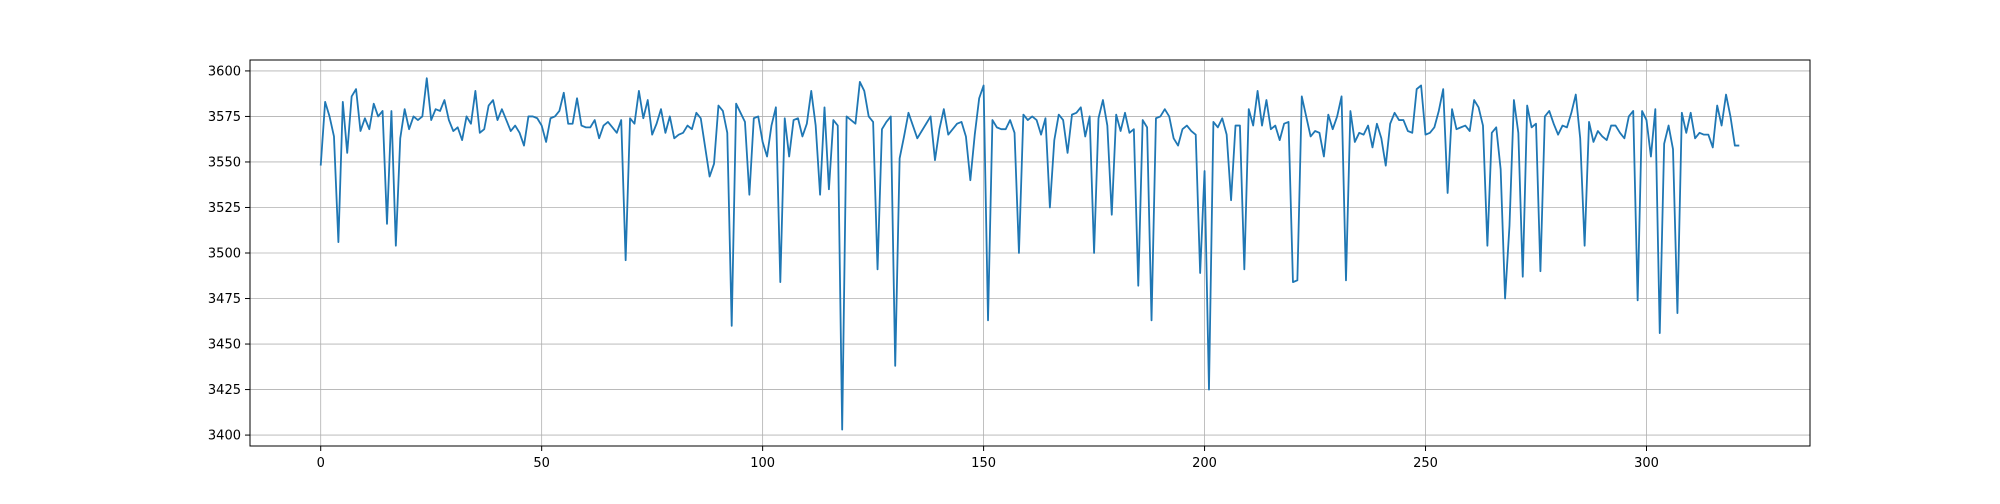 Image resolution: width=2000 pixels, height=504 pixels. Describe the element at coordinates (224, 390) in the screenshot. I see `y-tick-label: 3425` at that location.